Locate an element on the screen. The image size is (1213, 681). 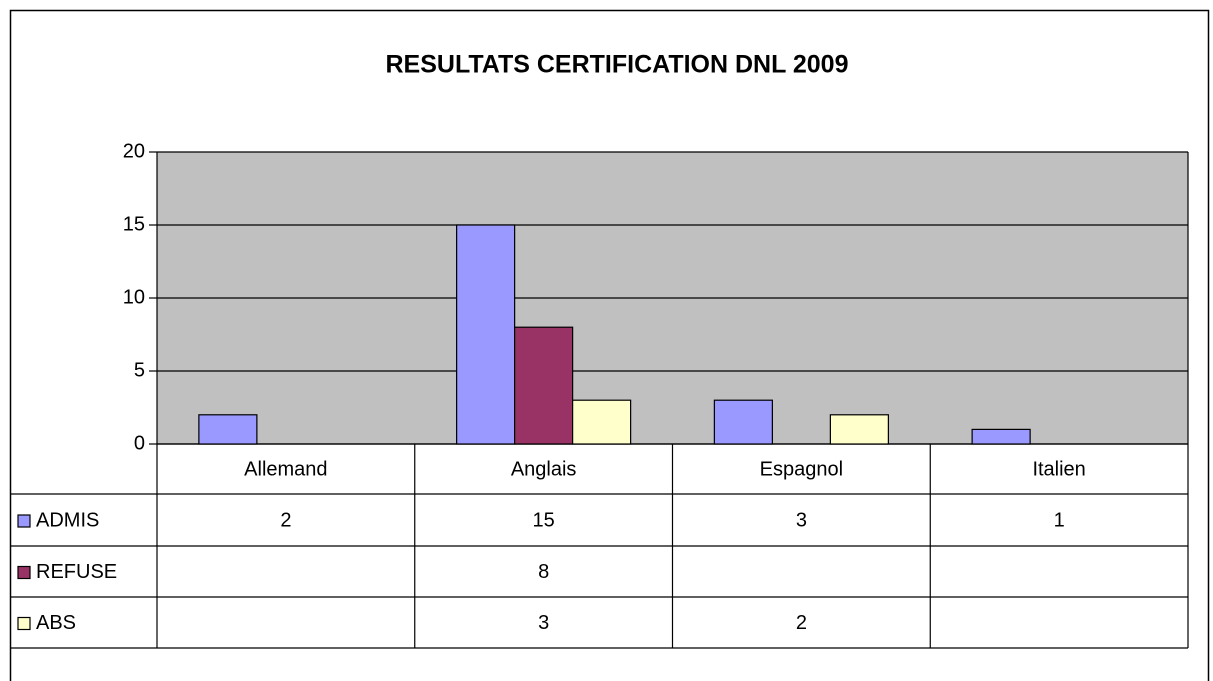
table-value: 15 is located at coordinates (544, 520).